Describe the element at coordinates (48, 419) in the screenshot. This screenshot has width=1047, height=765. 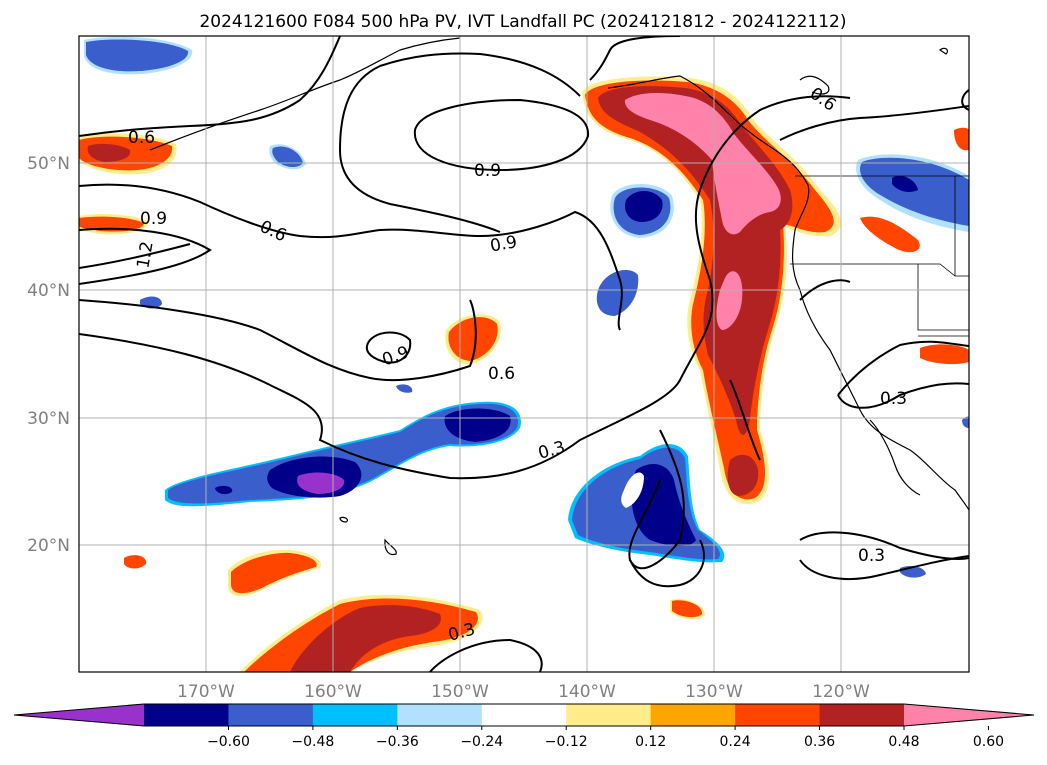
I see `lat-tick-label: 30°N` at that location.